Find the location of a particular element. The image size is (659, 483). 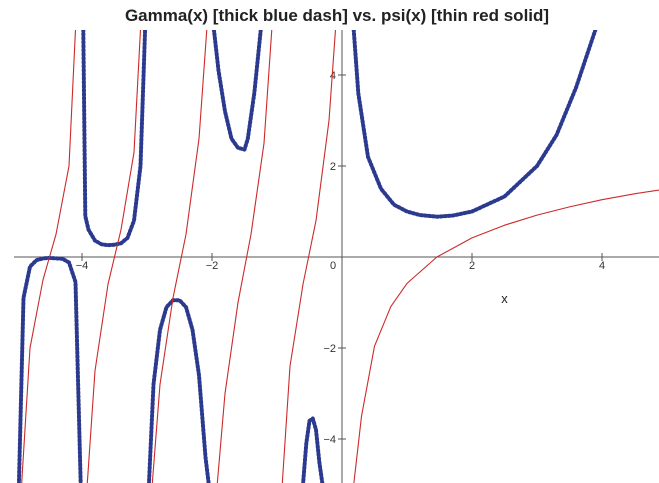

x-tick-label: 2 is located at coordinates (472, 266).